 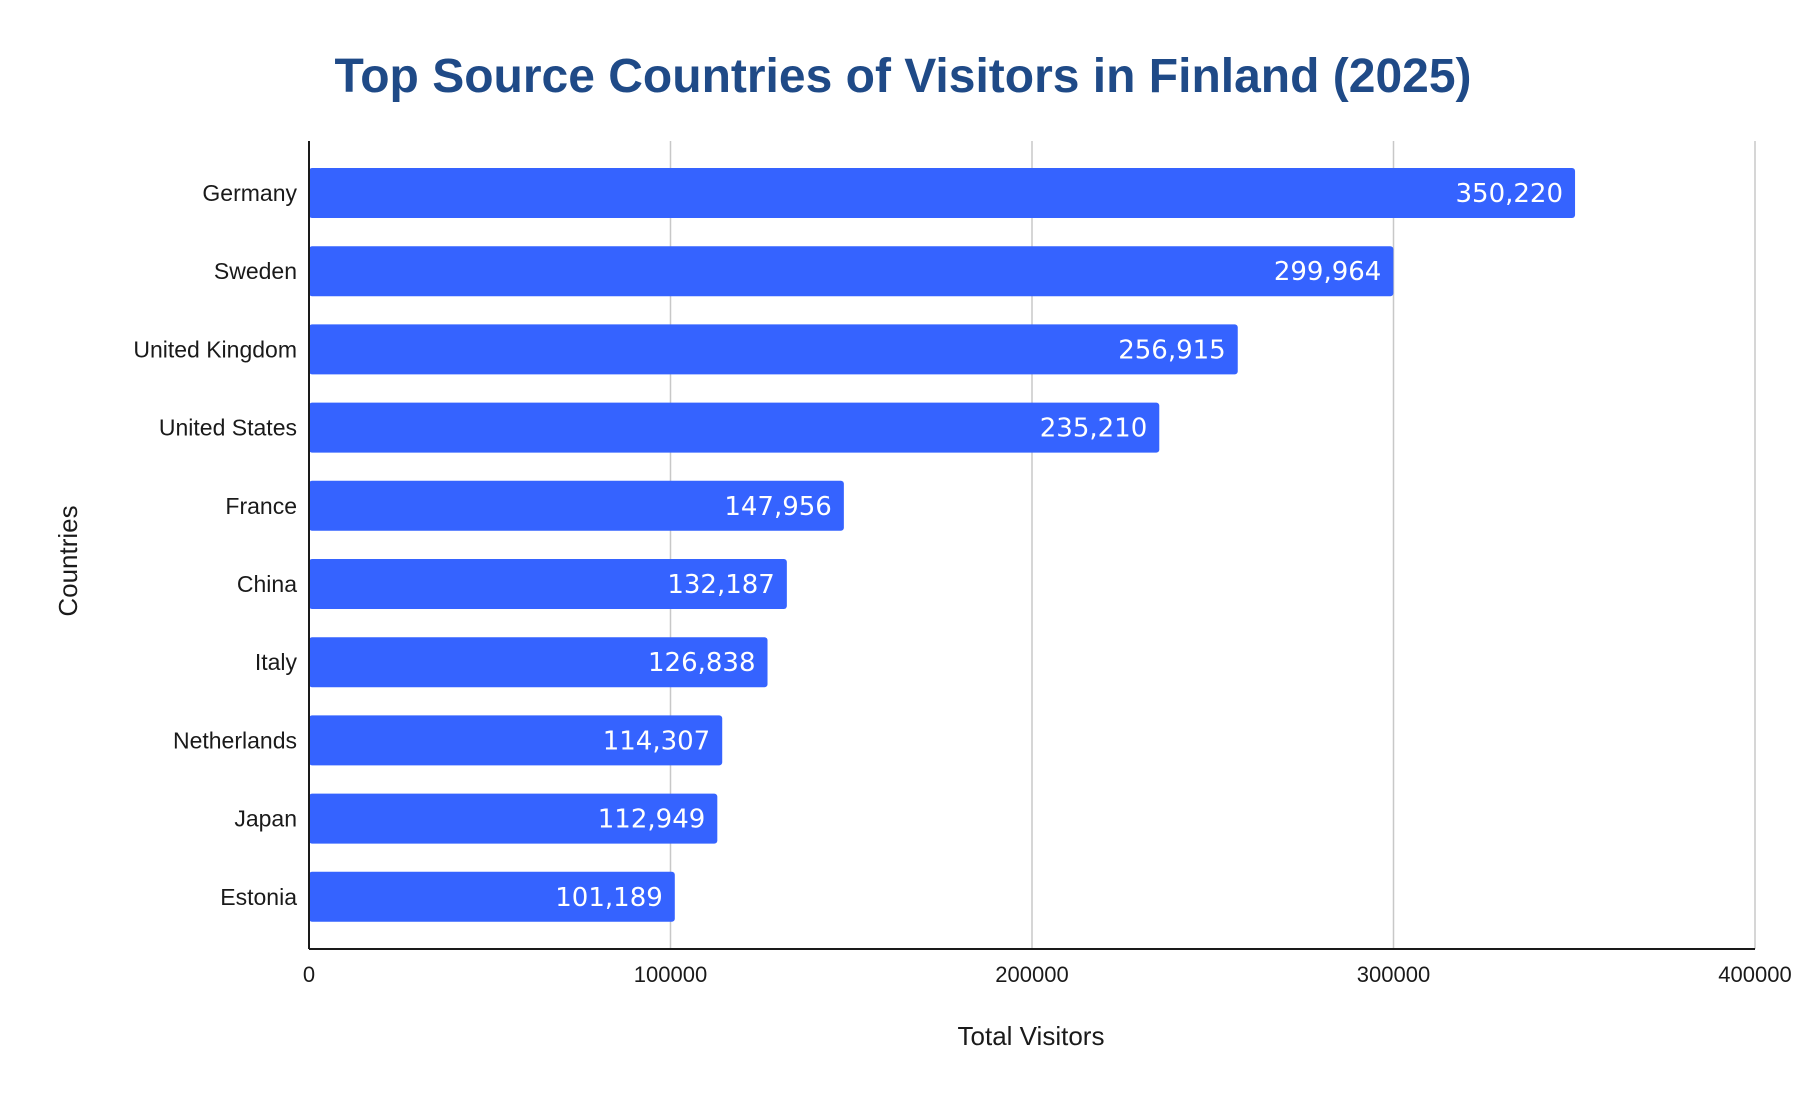 What do you see at coordinates (492, 896) in the screenshot?
I see `bar-estonia` at bounding box center [492, 896].